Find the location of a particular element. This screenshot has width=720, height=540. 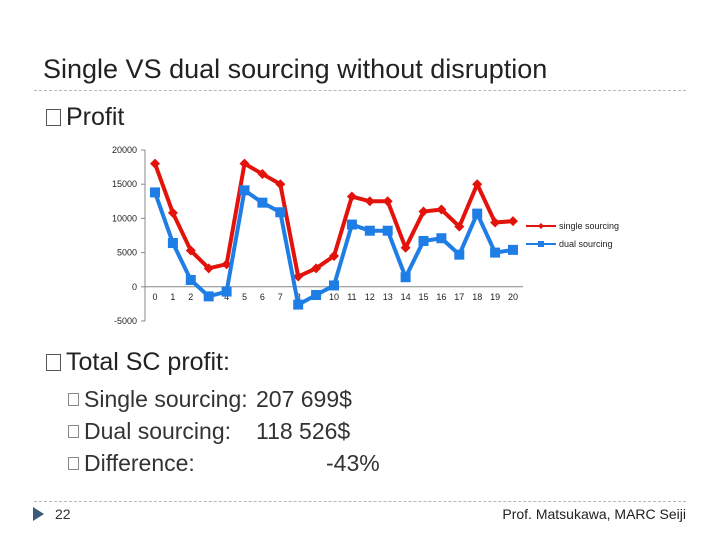

x-tick-label: 18 is located at coordinates (477, 297).